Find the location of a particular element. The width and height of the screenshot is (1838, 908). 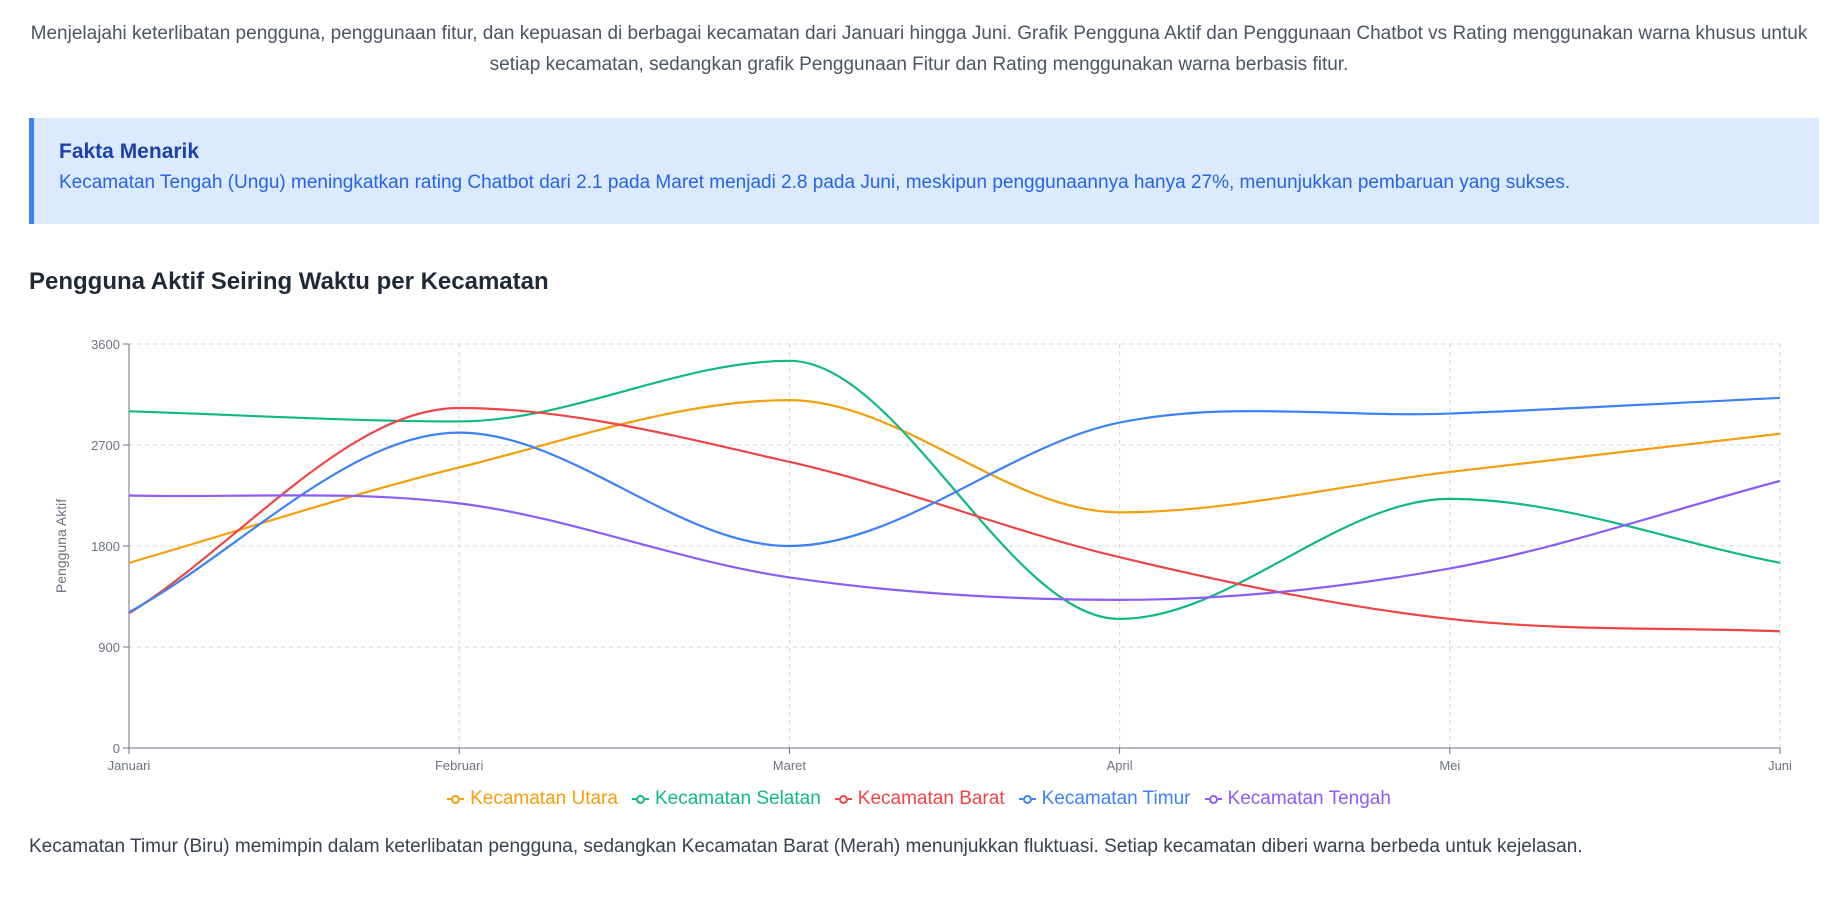

legend-label: Kecamatan Tengah is located at coordinates (1309, 798).